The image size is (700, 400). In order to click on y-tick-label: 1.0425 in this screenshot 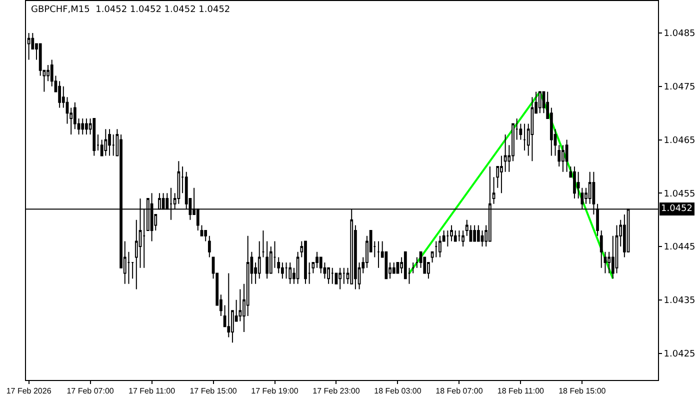, I will do `click(680, 354)`.